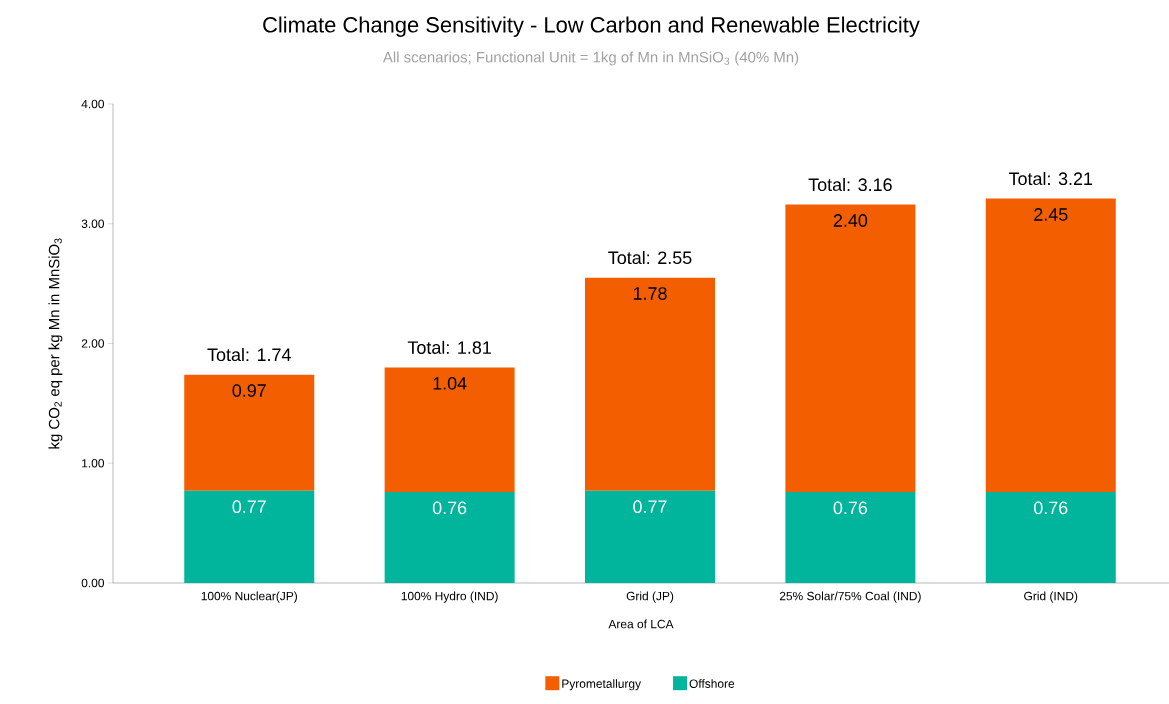 This screenshot has width=1169, height=704. Describe the element at coordinates (1050, 178) in the screenshot. I see `total-label: Total: 3.21` at that location.